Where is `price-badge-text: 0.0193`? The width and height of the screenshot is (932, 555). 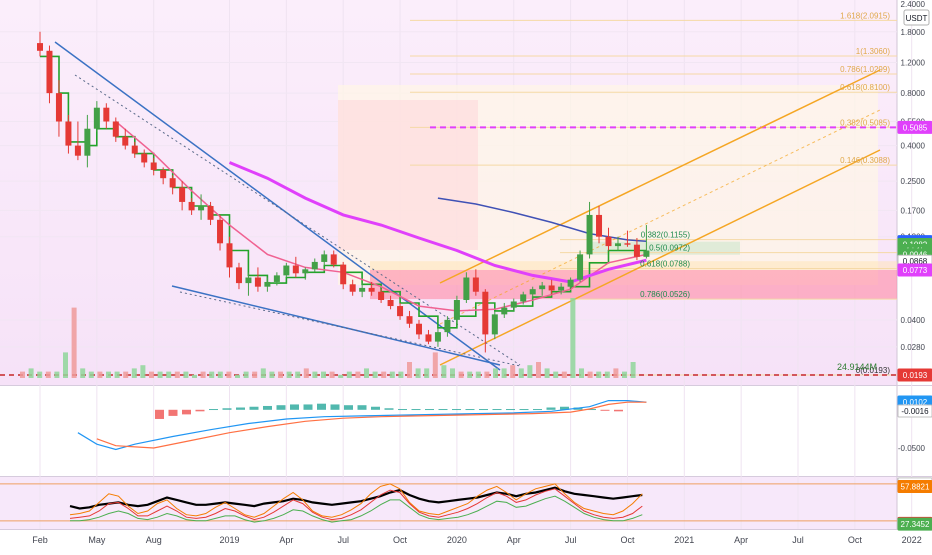
price-badge-text: 0.0193 is located at coordinates (915, 375).